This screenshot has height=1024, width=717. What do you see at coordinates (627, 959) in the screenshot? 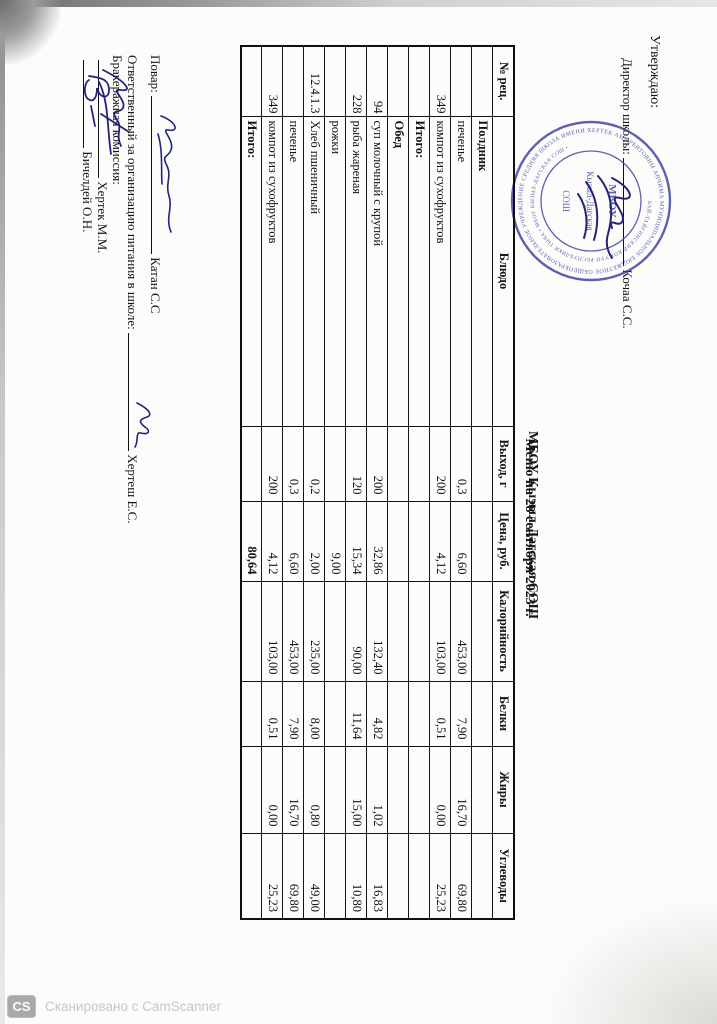
I see `scan-bottom-shade` at bounding box center [627, 959].